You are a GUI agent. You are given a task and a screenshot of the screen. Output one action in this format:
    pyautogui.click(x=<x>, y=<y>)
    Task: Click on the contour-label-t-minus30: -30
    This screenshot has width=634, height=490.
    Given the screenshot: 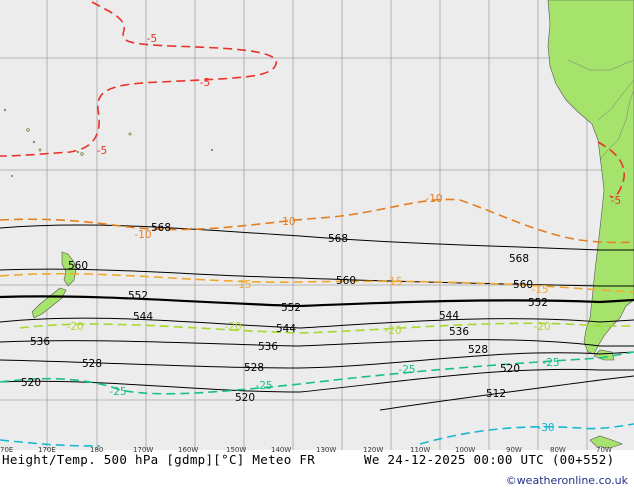 What is the action you would take?
    pyautogui.click(x=545, y=428)
    